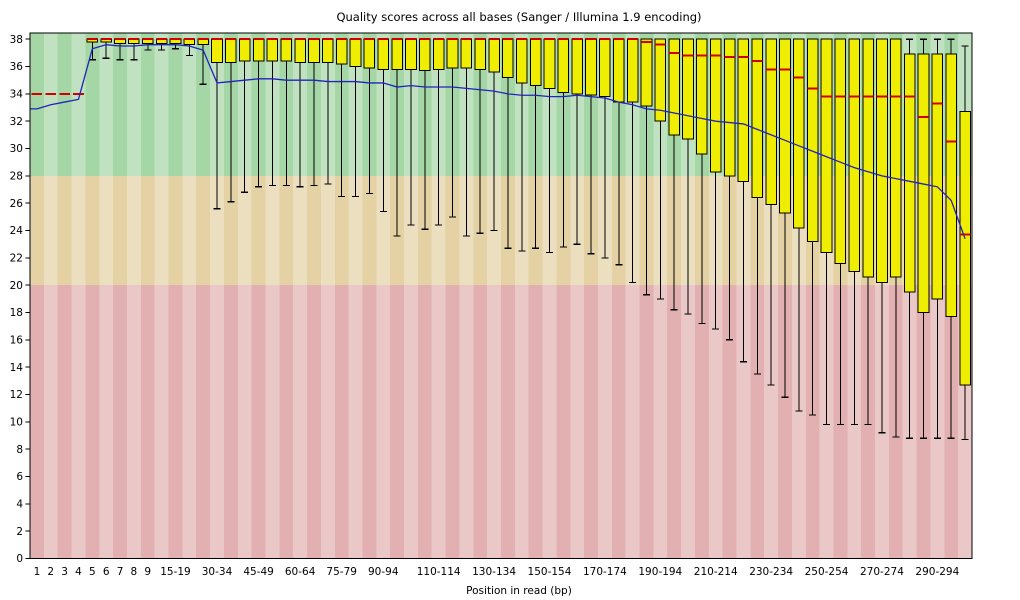 The height and width of the screenshot is (600, 1020). I want to click on y-tick-label: 32, so click(16, 122).